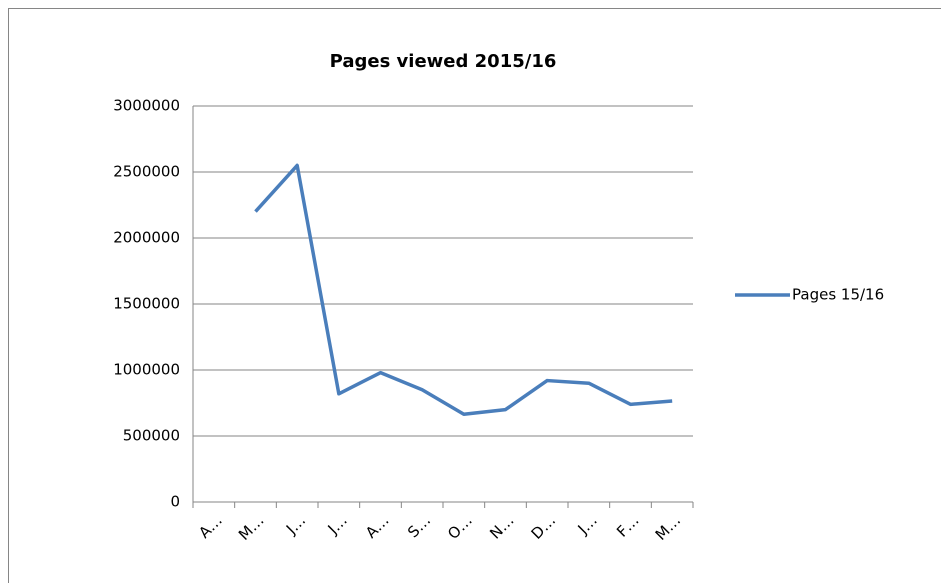 The height and width of the screenshot is (583, 941). Describe the element at coordinates (151, 436) in the screenshot. I see `y-tick-label: 500000` at that location.